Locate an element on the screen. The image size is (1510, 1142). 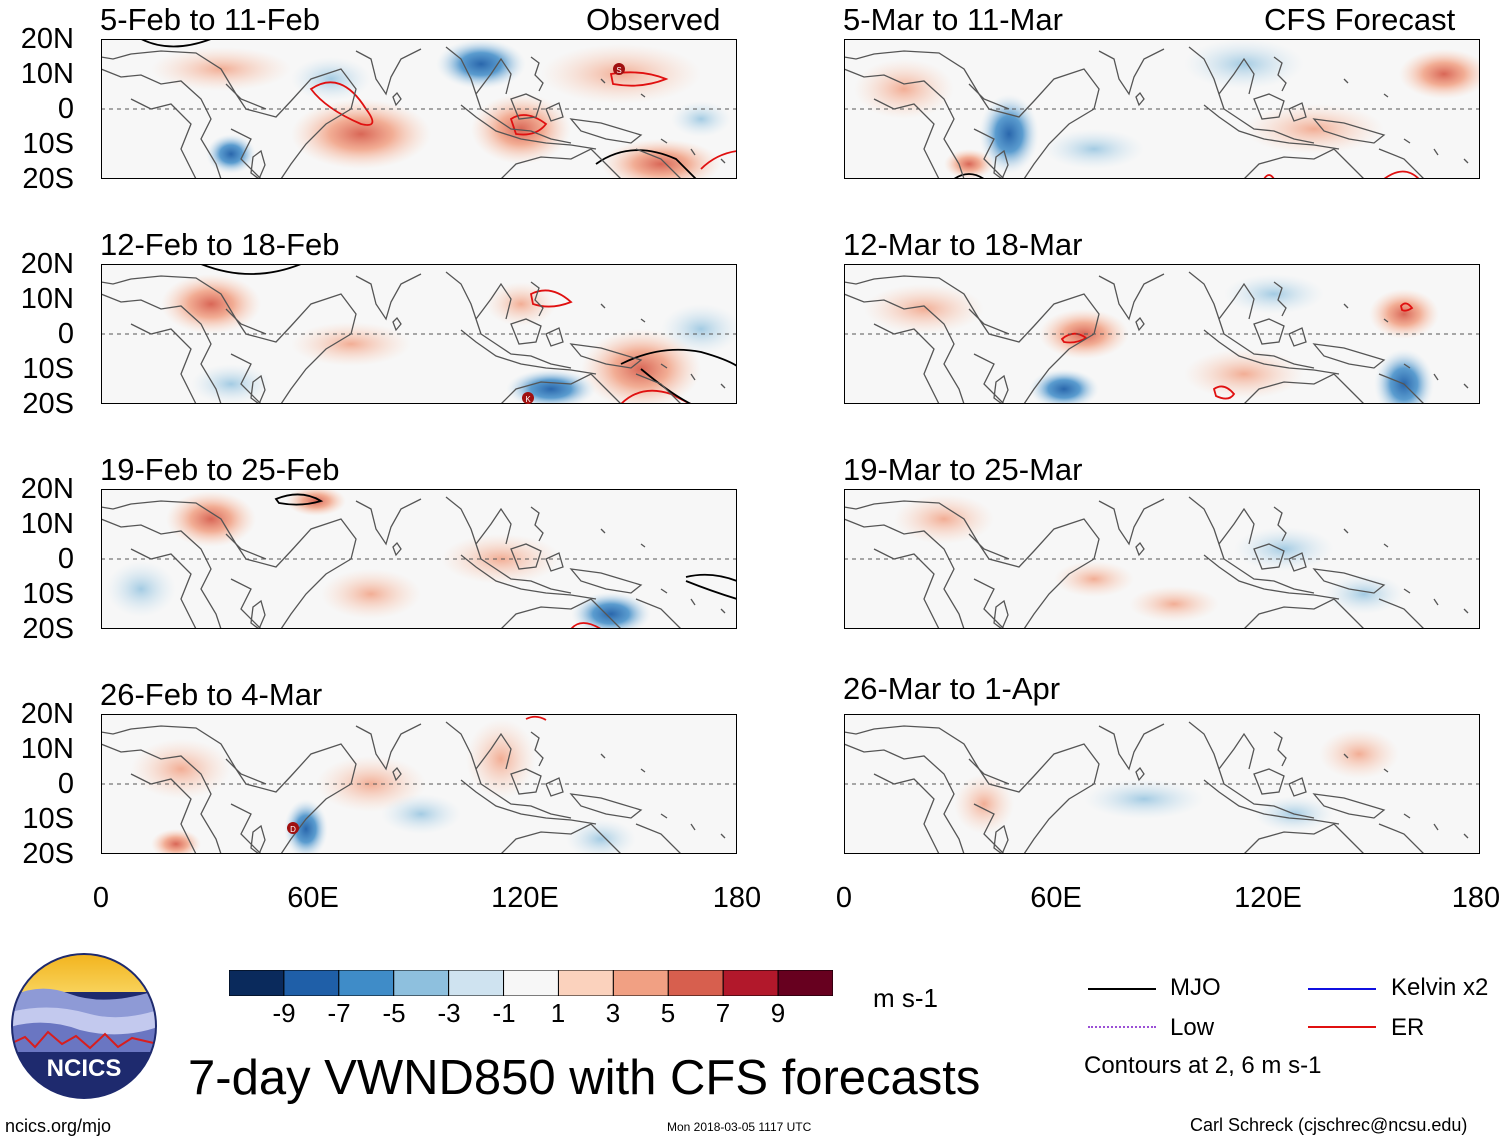
legend-label-low: Low is located at coordinates (1192, 1027).